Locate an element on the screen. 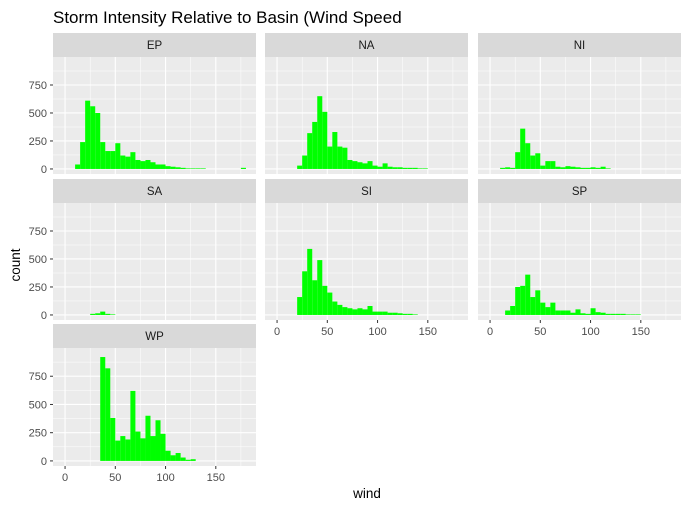 This screenshot has height=508, width=691. facet-strip-sa is located at coordinates (154, 191).